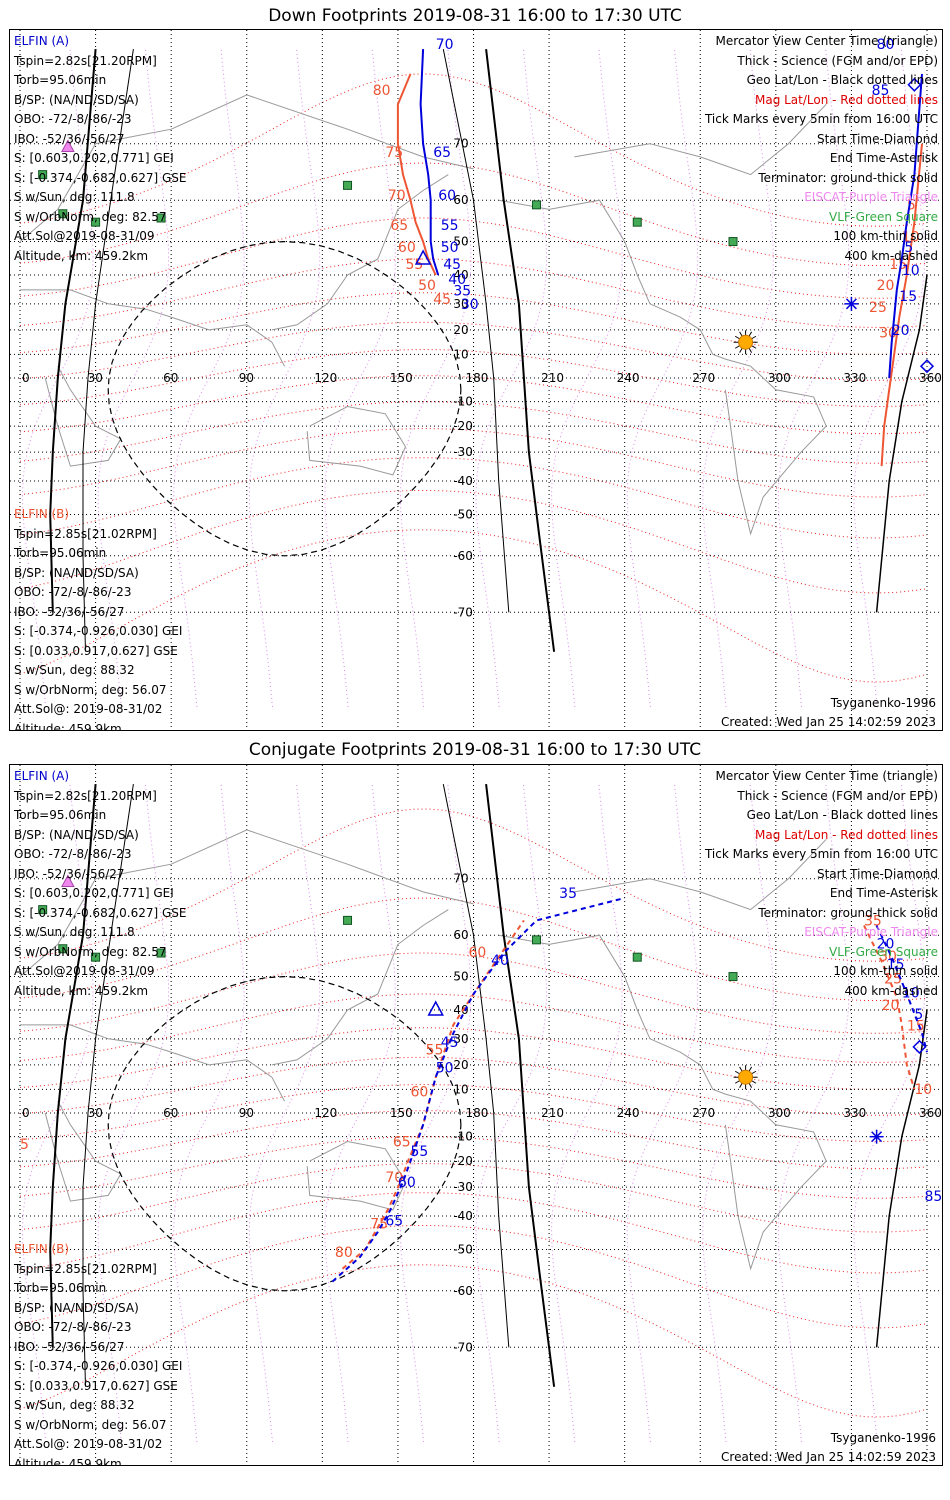  What do you see at coordinates (73, 119) in the screenshot?
I see `info-line: OBO: -72/-8/-86/-23` at bounding box center [73, 119].